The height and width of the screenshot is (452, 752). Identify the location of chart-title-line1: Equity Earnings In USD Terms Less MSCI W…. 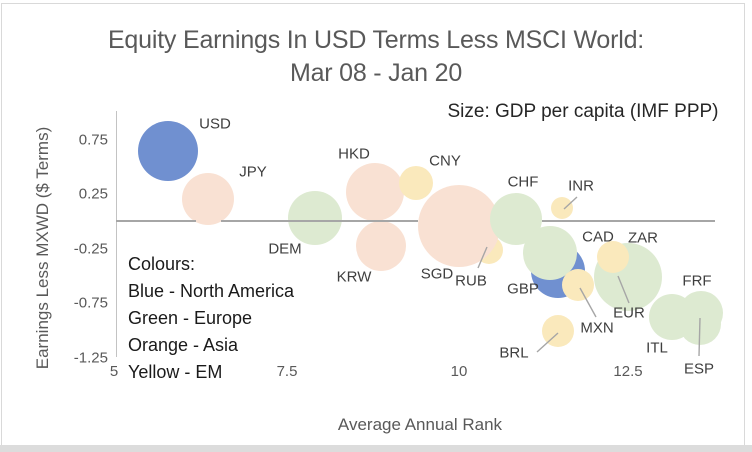
(376, 40).